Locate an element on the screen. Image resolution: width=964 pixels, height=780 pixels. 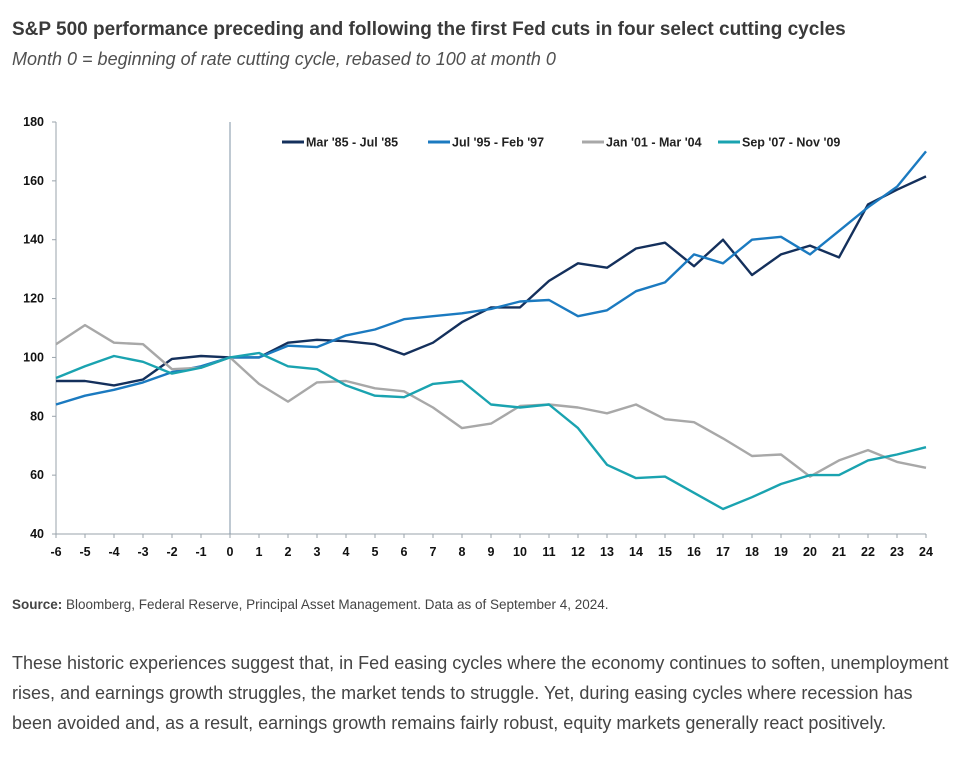
x-tick-label: -6 is located at coordinates (55, 552).